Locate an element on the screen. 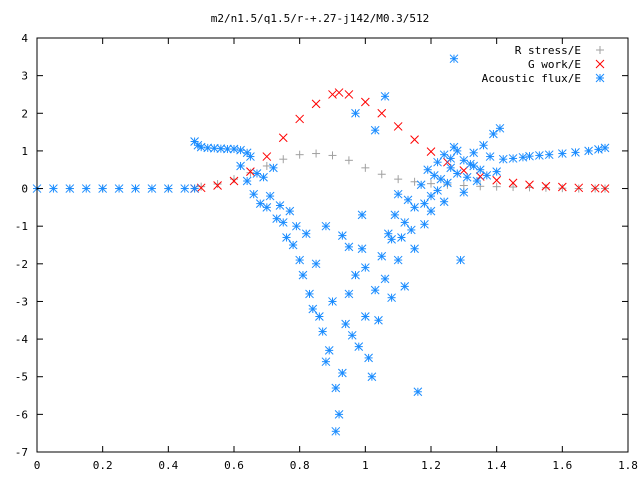  x-tick-label: 0.4 is located at coordinates (168, 465).